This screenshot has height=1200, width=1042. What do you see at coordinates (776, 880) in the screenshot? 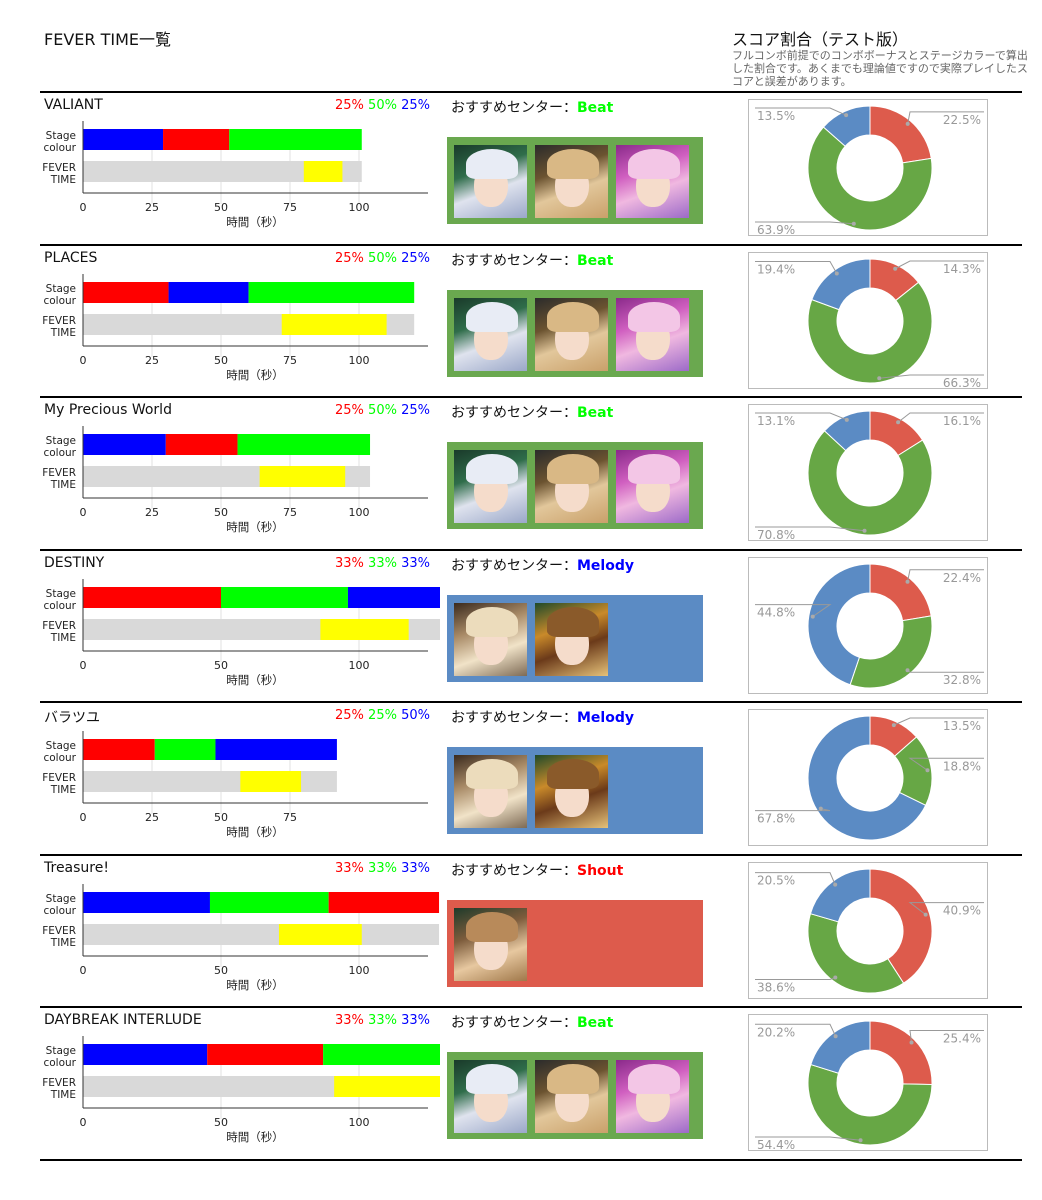
I see `donut-percent-label: 20.5%` at bounding box center [776, 880].